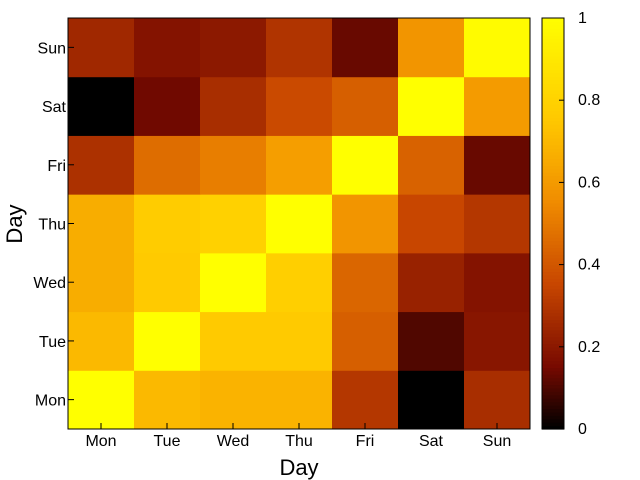 The height and width of the screenshot is (480, 640). Describe the element at coordinates (101, 224) in the screenshot. I see `heatmap-cell-mon-thu` at that location.